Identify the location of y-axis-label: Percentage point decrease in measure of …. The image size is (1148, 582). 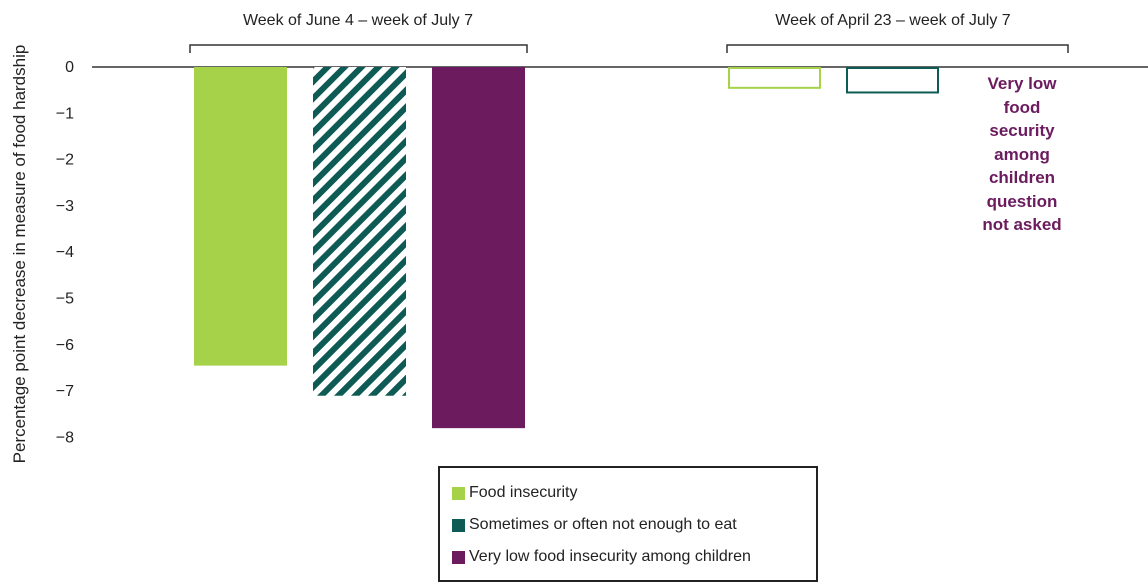
(19, 254).